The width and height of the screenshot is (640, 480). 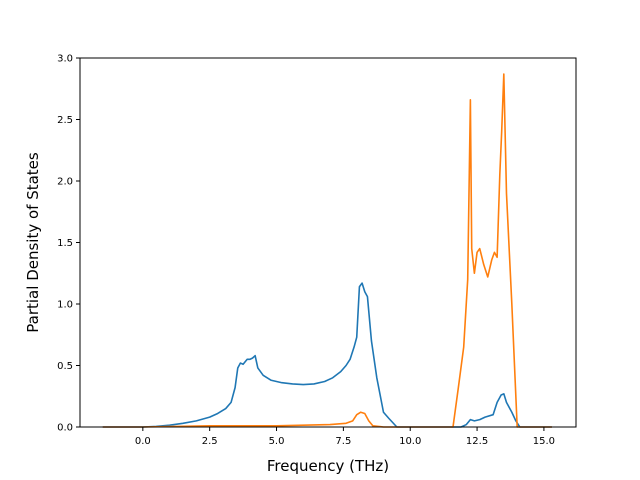 What do you see at coordinates (477, 441) in the screenshot?
I see `x-tick-label: 12.5` at bounding box center [477, 441].